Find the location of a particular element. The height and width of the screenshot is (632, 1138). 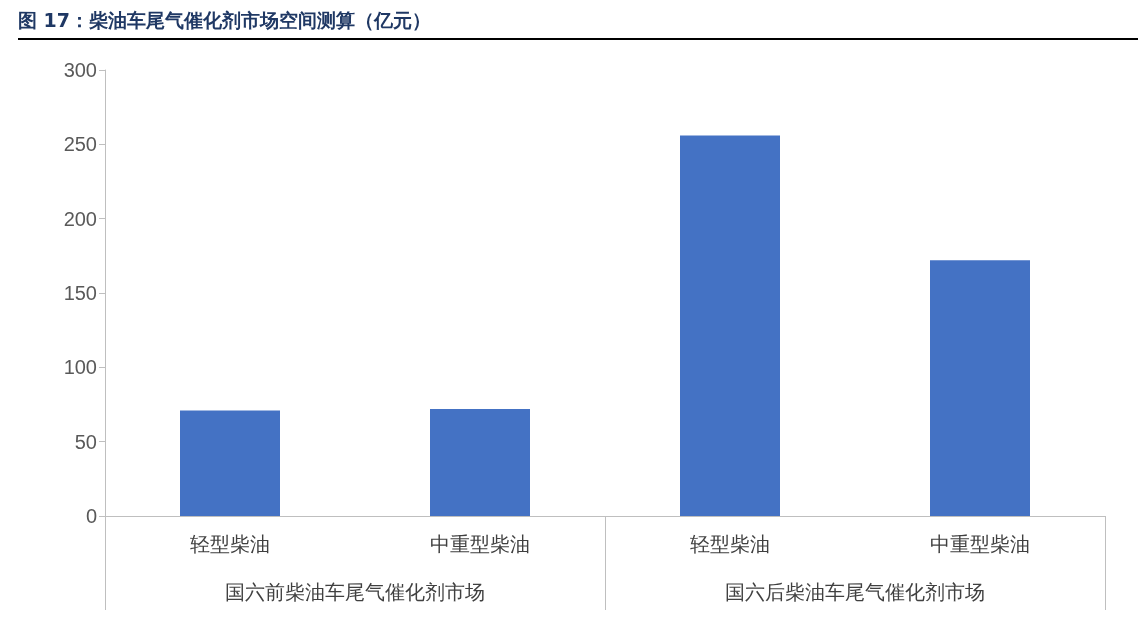

y-tick-label: 300 is located at coordinates (80, 70).